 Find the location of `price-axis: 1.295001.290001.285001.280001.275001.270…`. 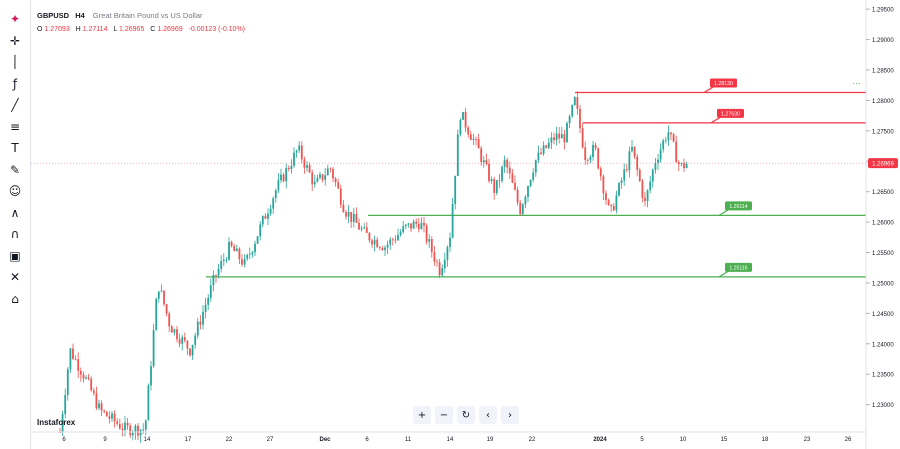

price-axis: 1.295001.290001.285001.280001.275001.270… is located at coordinates (879, 224).